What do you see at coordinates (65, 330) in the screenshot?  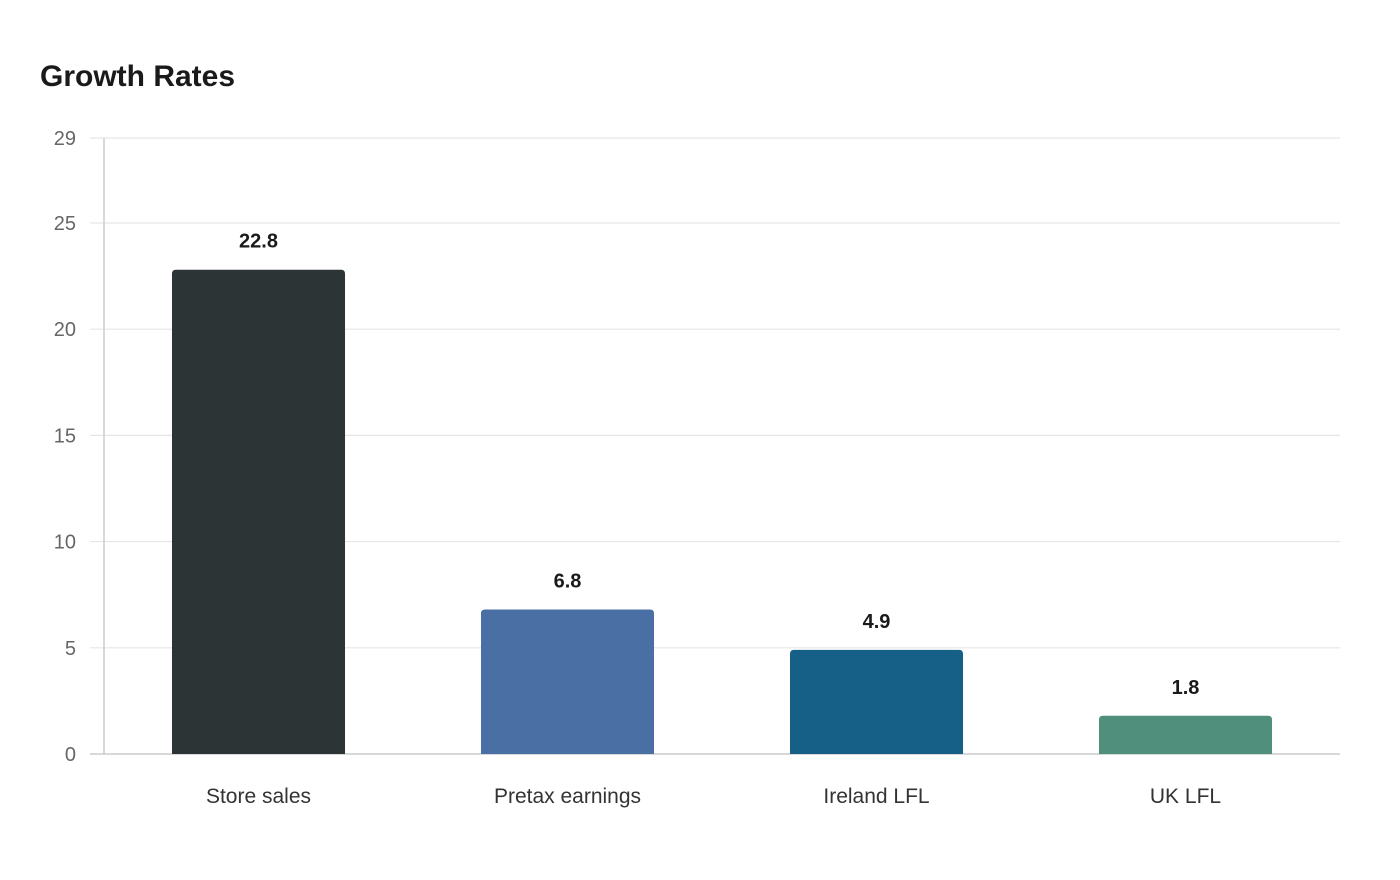 I see `y-tick-label: 20` at bounding box center [65, 330].